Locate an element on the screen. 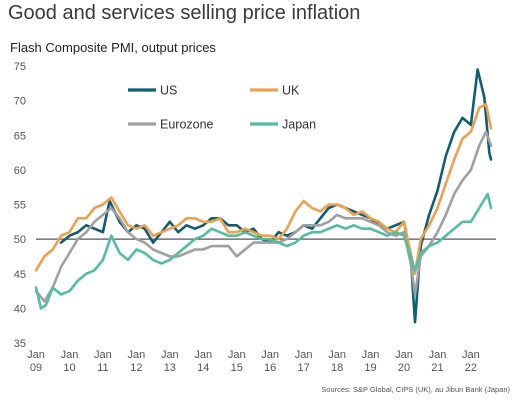  x-tick-label: Jan 17 is located at coordinates (304, 361).